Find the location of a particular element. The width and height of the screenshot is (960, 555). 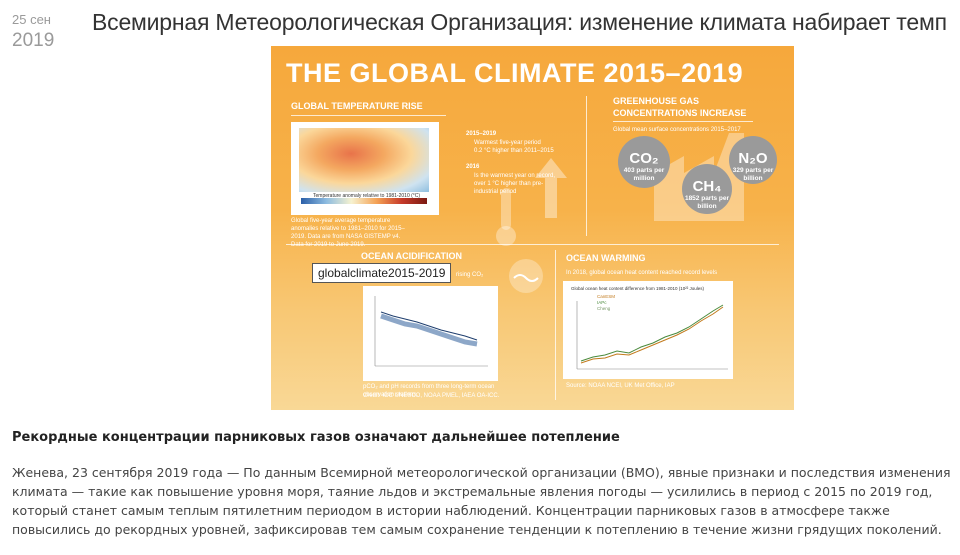

infographic-heading: THE GLOBAL CLIMATE 2015–2019 is located at coordinates (515, 73).